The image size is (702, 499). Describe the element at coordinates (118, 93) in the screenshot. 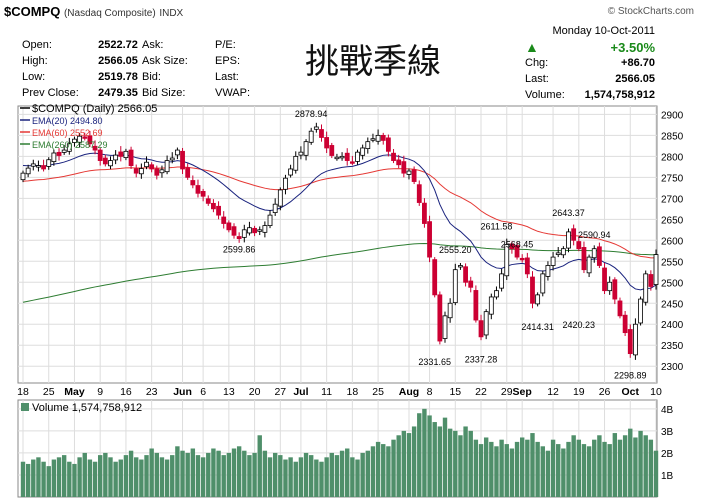

I see `quote-left-value: 2479.35` at that location.